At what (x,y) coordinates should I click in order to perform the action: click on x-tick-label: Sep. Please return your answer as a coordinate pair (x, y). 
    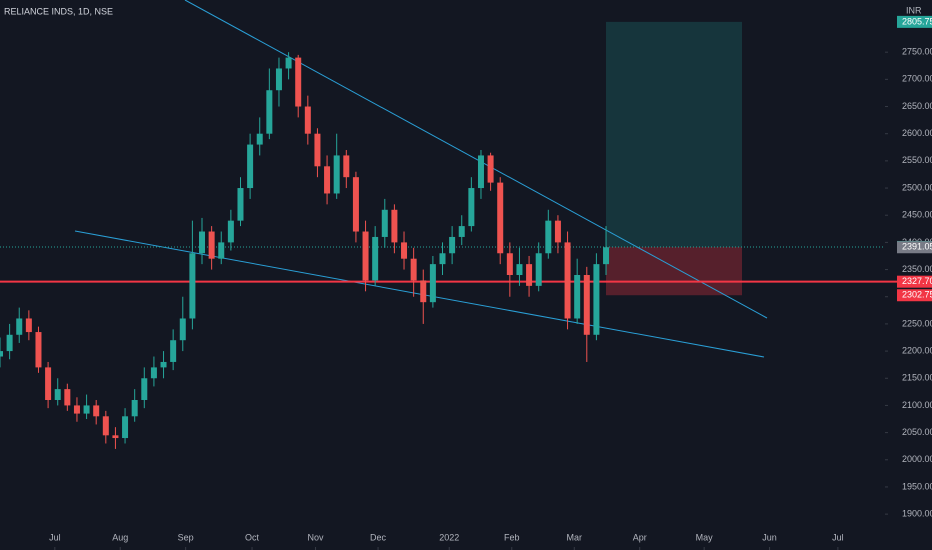
    Looking at the image, I should click on (186, 537).